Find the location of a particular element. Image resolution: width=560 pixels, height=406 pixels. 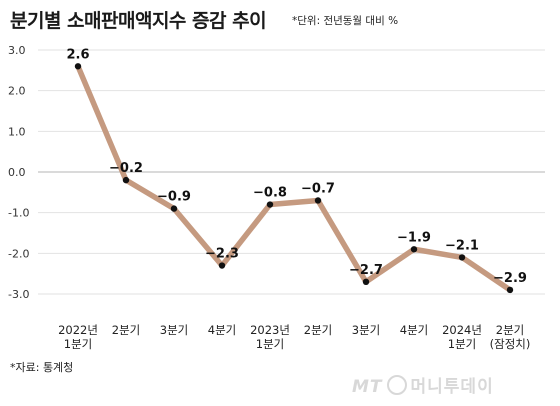

y-tick-label: 2.0 is located at coordinates (17, 91).